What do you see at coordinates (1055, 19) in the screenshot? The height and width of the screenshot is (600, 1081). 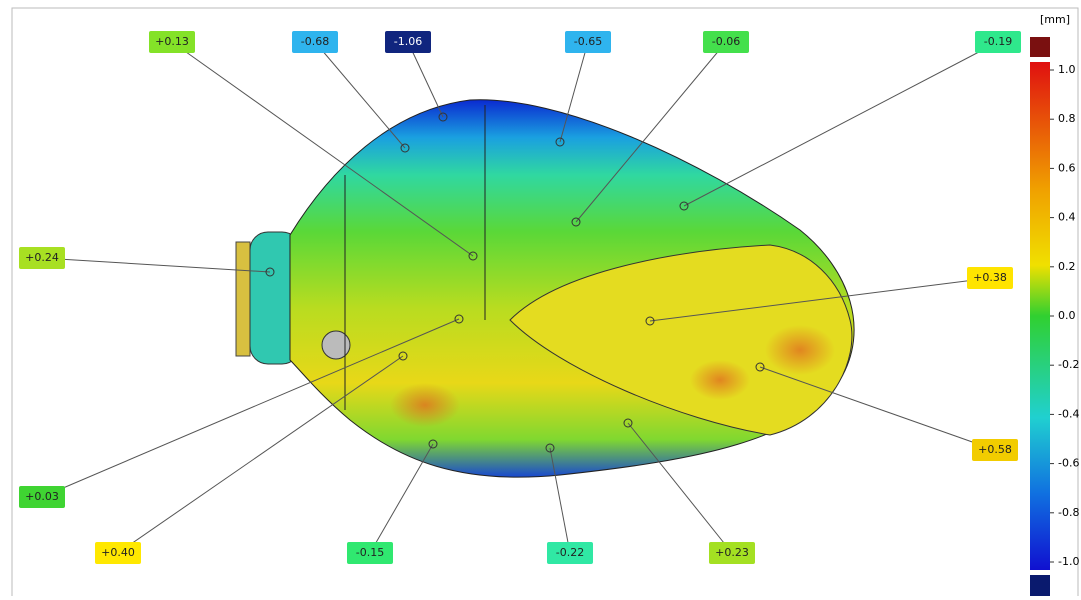 I see `legend-unit: [mm]` at bounding box center [1055, 19].